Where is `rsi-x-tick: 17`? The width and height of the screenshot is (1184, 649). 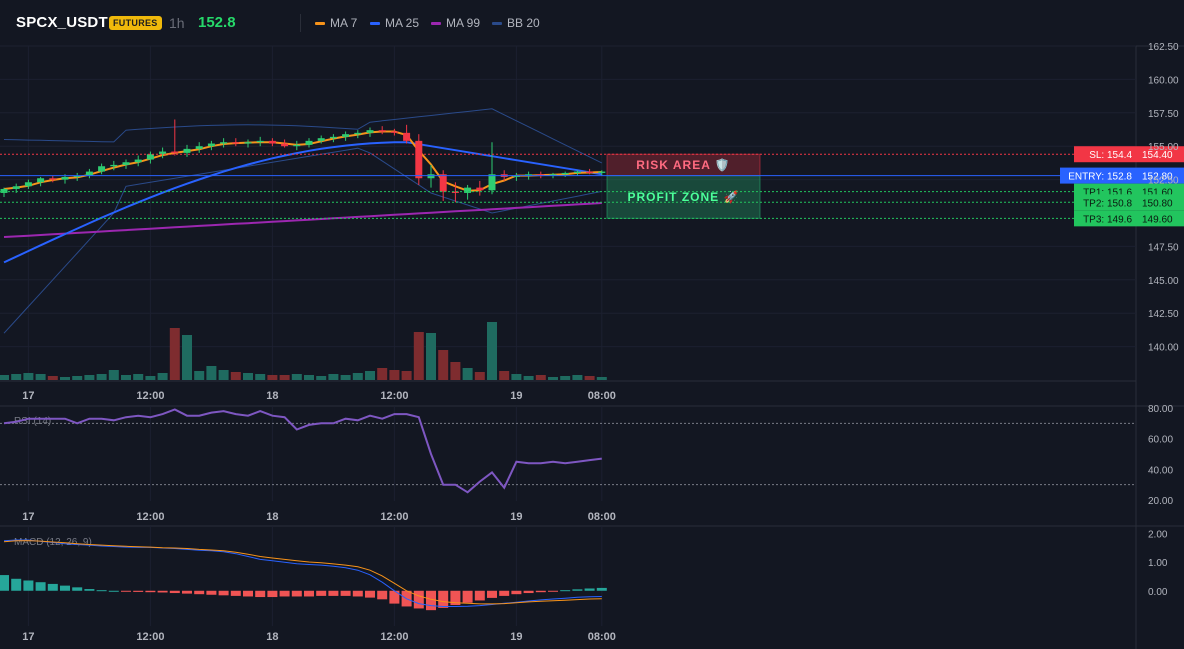
rsi-x-tick: 17 is located at coordinates (28, 517).